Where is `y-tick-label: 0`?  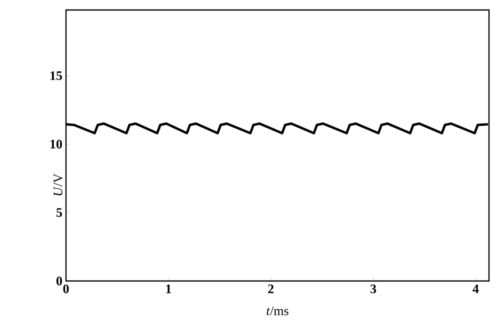 y-tick-label: 0 is located at coordinates (59, 281).